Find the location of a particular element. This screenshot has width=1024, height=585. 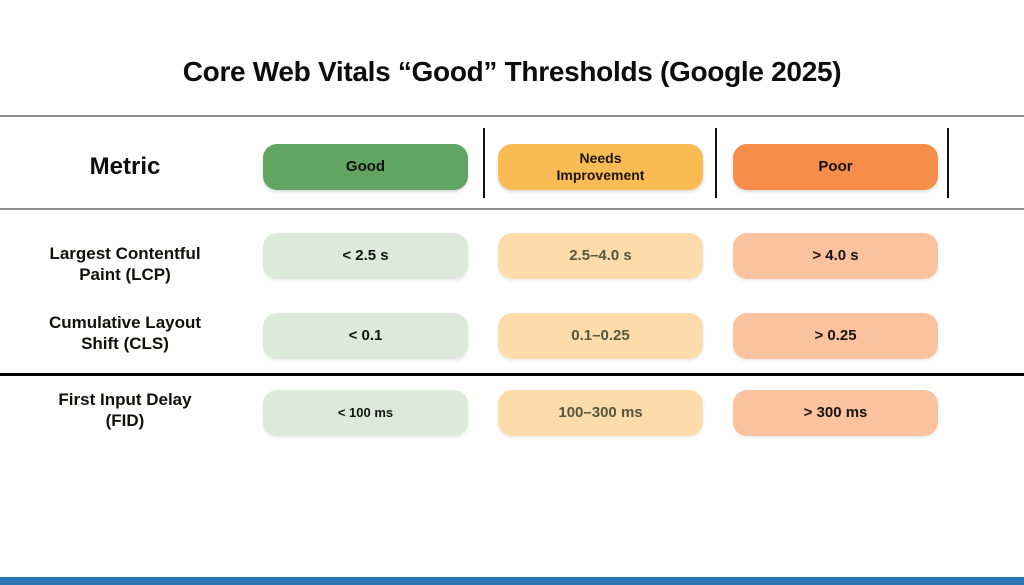

divider-top is located at coordinates (512, 116).